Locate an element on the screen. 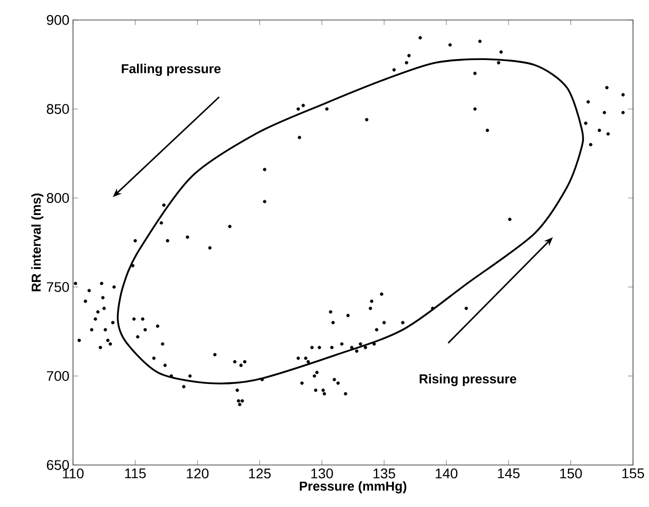  y-tick-label: 750 is located at coordinates (57, 287).